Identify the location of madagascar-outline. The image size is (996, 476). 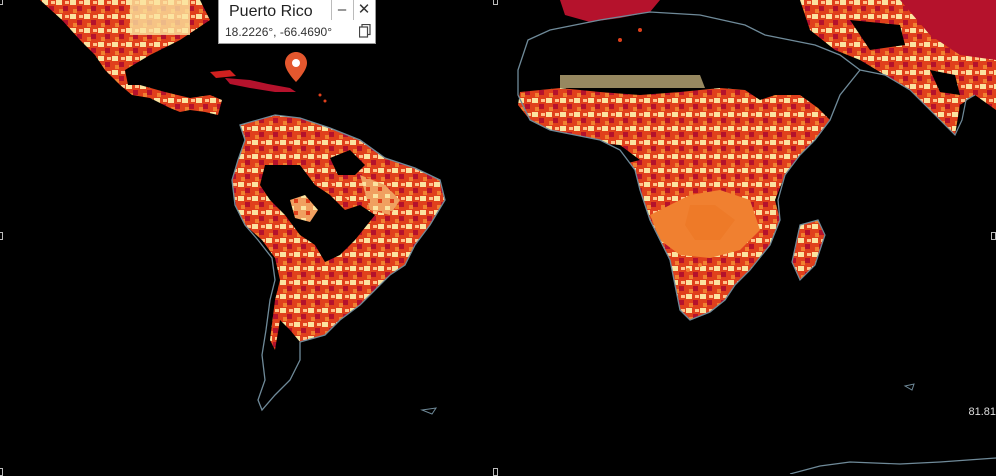
(808, 250).